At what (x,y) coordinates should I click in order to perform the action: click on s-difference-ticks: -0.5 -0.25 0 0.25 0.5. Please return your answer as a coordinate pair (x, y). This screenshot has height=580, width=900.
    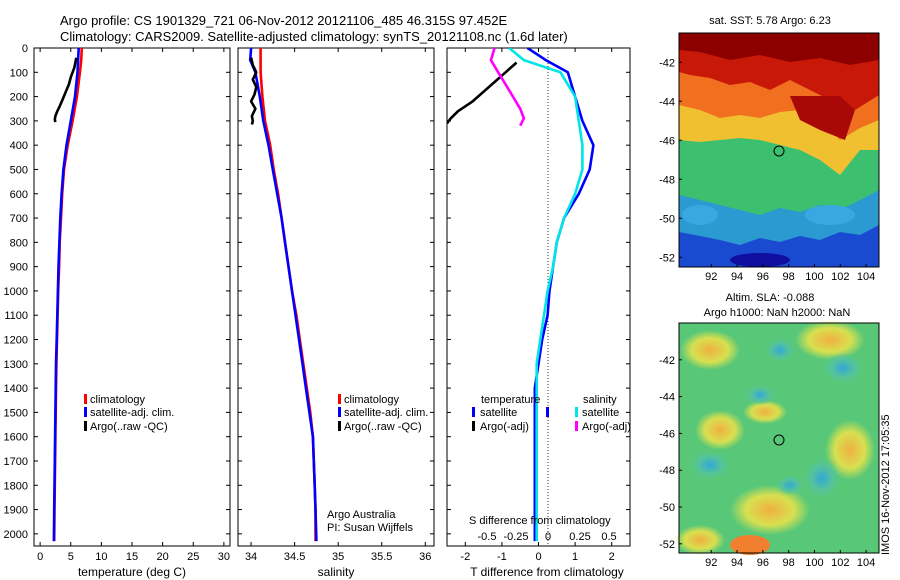
    Looking at the image, I should click on (547, 537).